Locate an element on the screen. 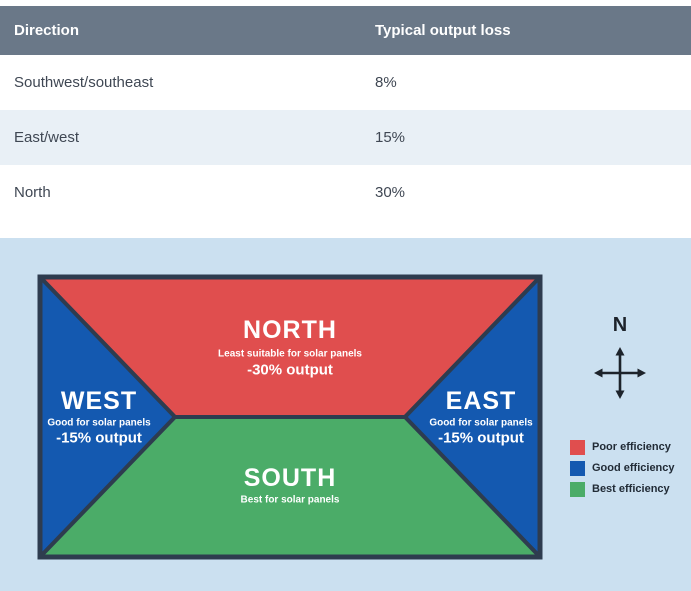  cell-output-loss: 15% is located at coordinates (390, 137).